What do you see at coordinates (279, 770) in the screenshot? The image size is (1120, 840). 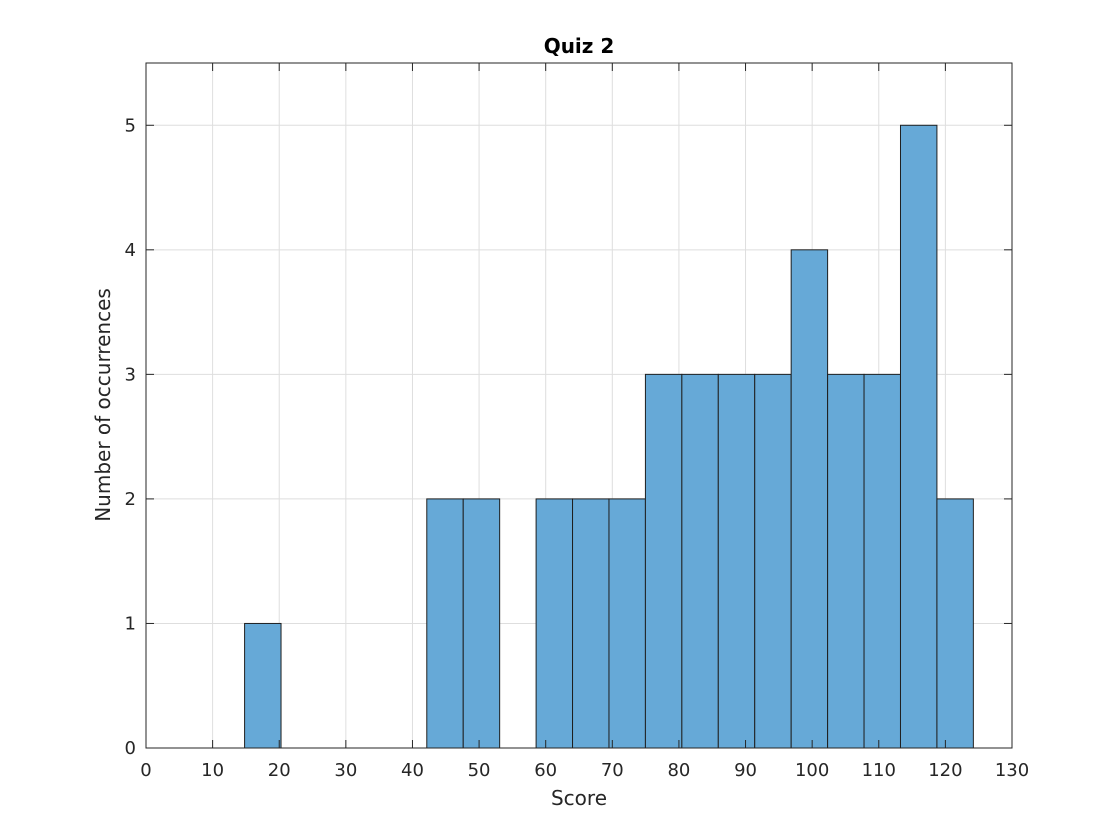 I see `x-tick-label: 20` at bounding box center [279, 770].